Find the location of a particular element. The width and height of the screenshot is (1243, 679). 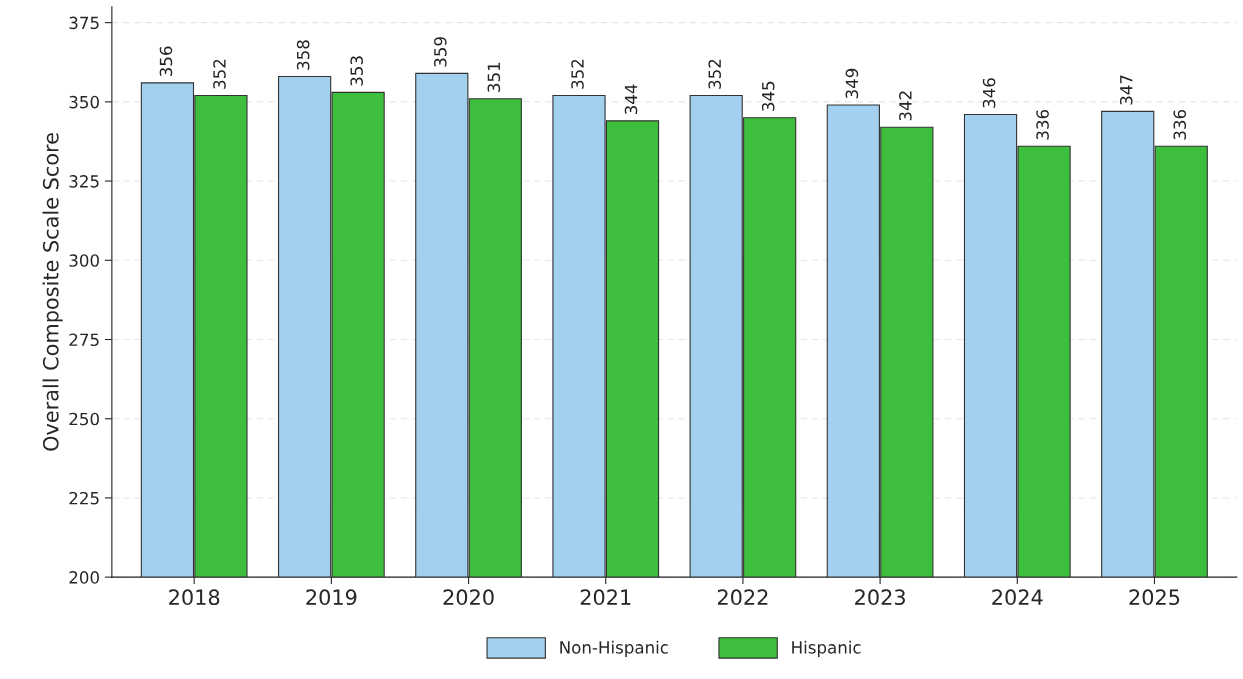

data-label: 353 is located at coordinates (356, 71).